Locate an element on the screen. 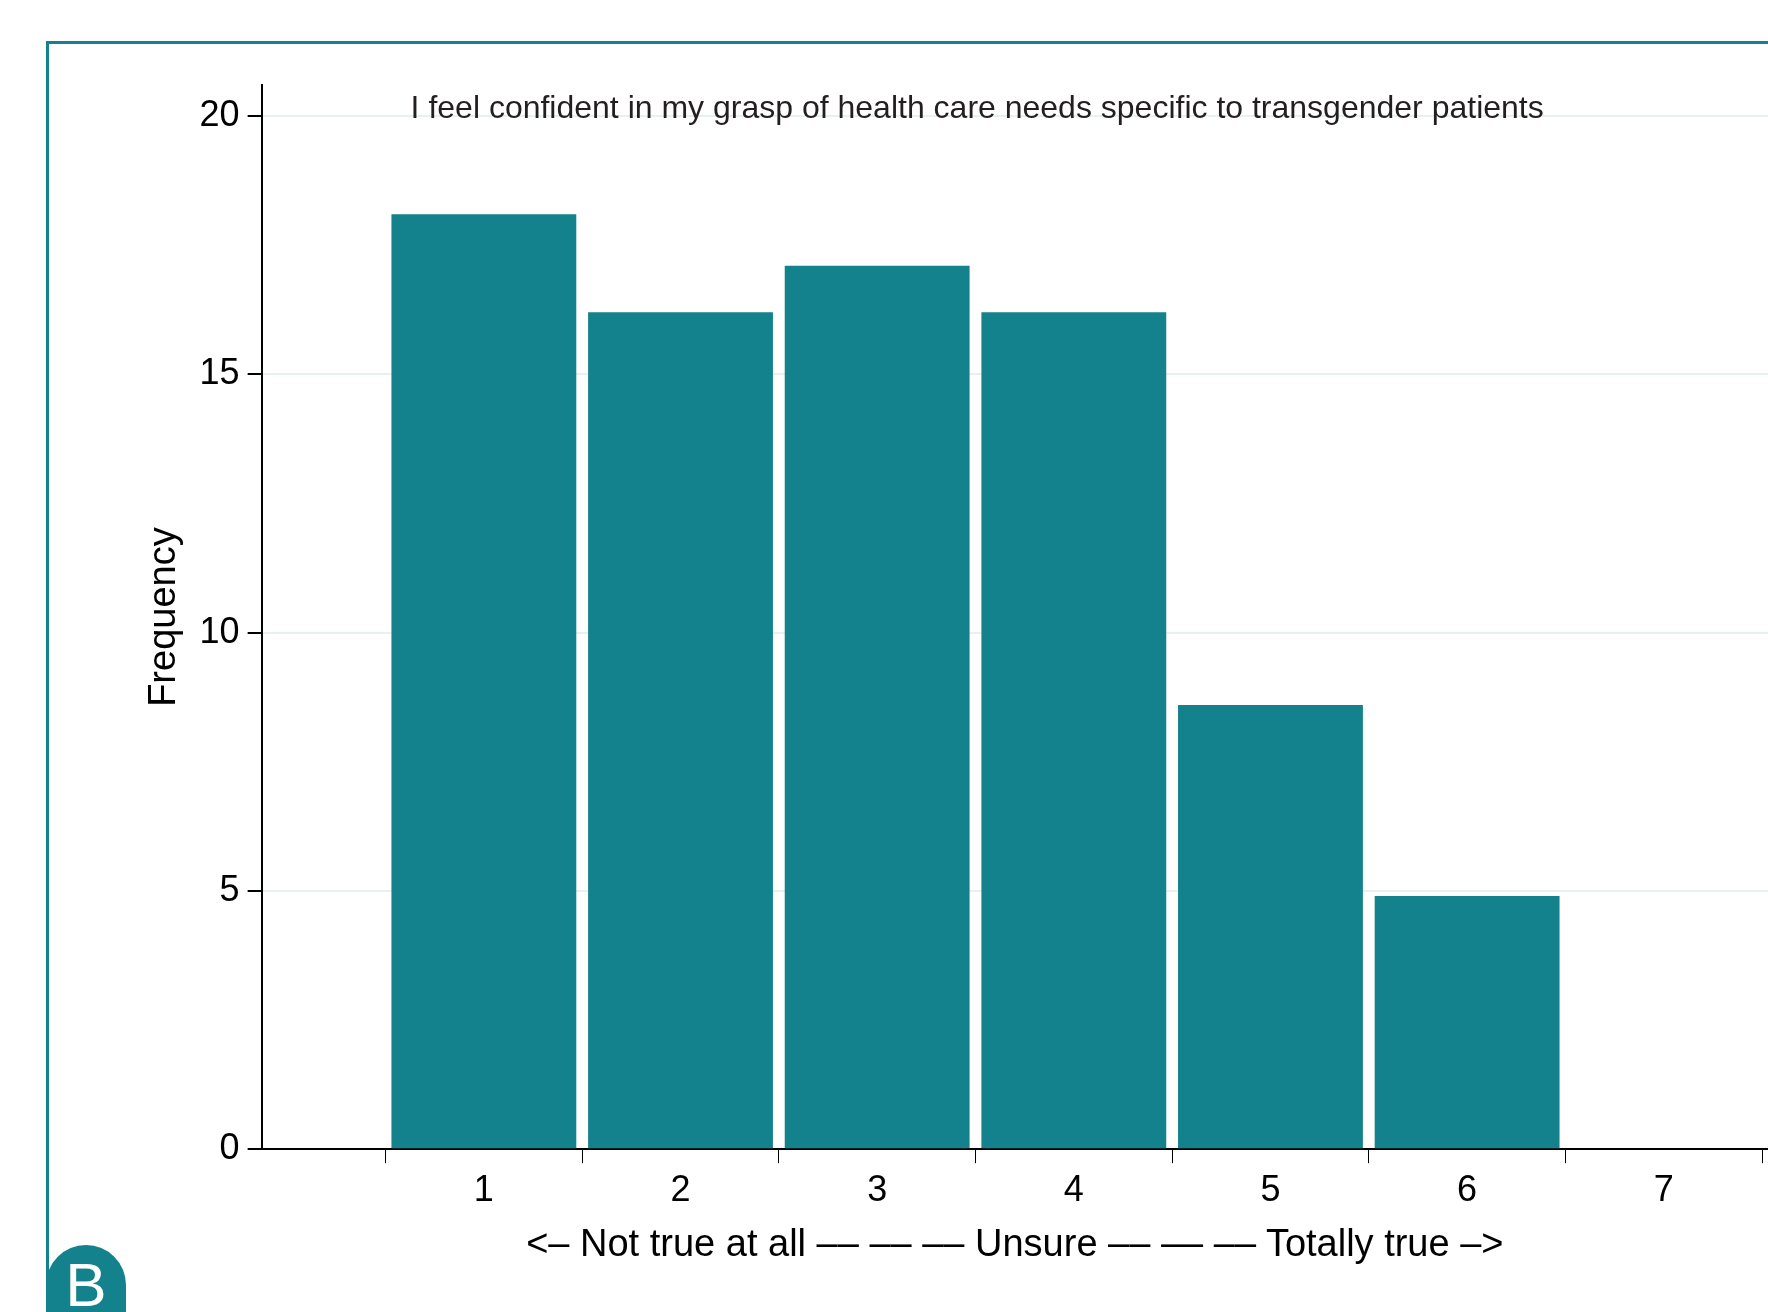 This screenshot has width=1768, height=1312. y-tick-label: 10 is located at coordinates (219, 630).